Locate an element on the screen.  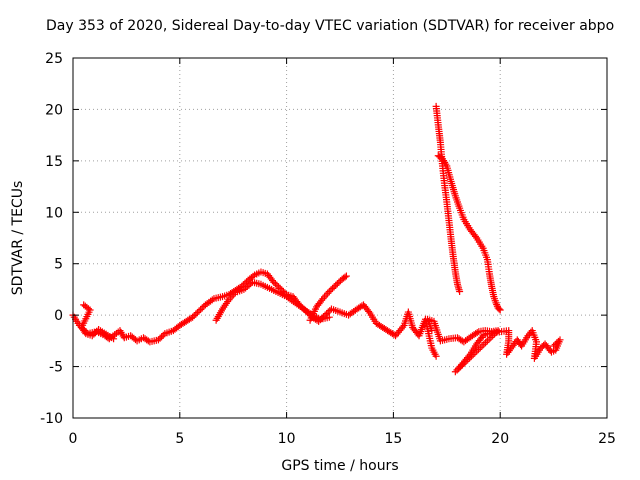
x-tick-label: 20 is located at coordinates (500, 439).